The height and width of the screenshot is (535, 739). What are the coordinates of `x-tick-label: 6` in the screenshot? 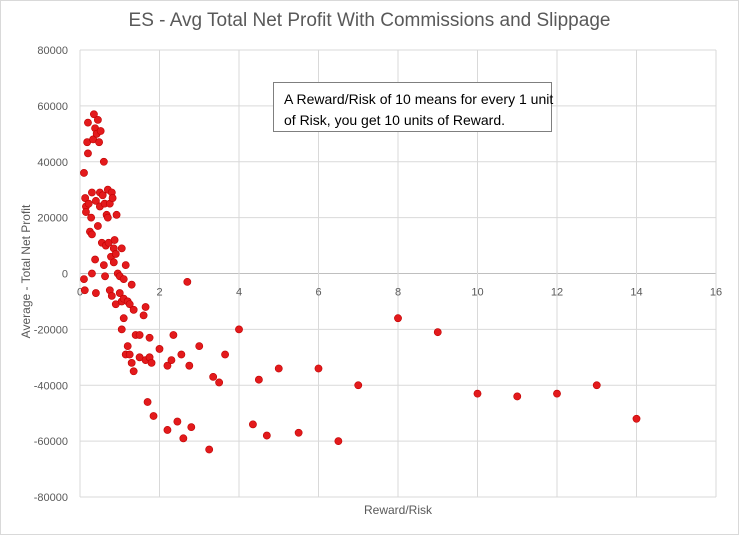 It's located at (318, 293).